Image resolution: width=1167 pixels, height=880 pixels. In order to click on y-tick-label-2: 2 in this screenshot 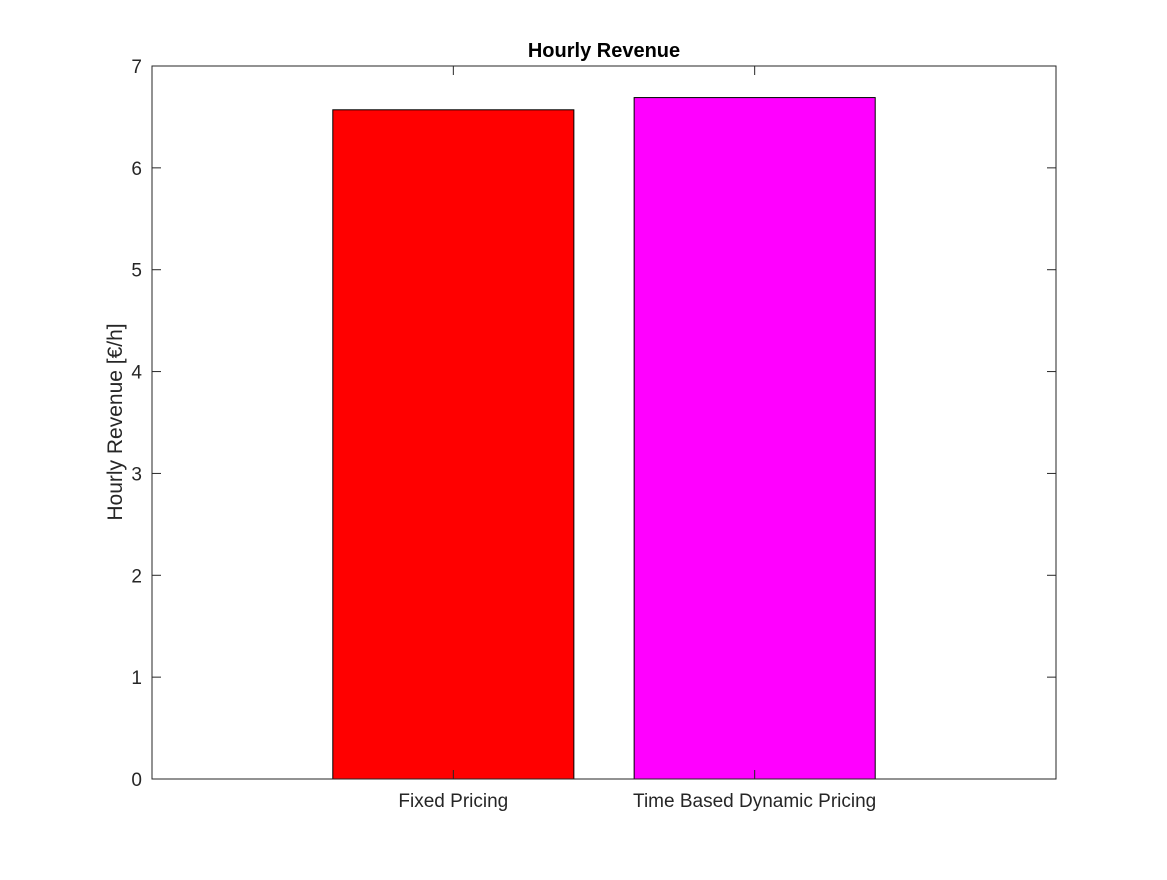, I will do `click(136, 576)`.